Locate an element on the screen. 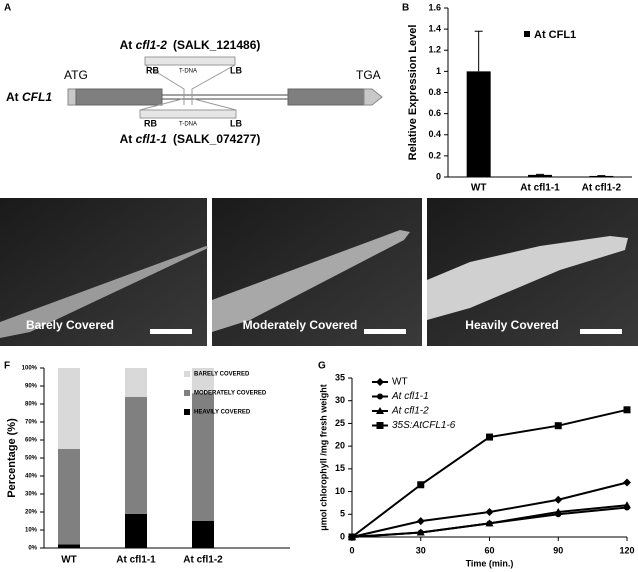 This screenshot has width=638, height=572. legend-label: 35S:AtCFL1-6 is located at coordinates (424, 425).